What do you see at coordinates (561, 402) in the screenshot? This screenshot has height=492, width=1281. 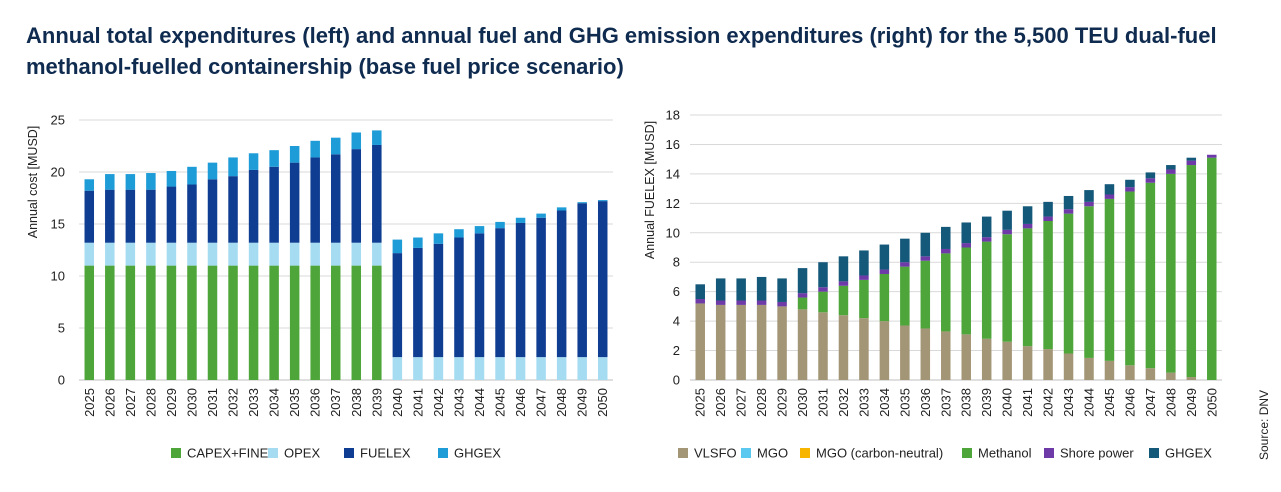 I see `left-x-tick-label: 2048` at bounding box center [561, 402].